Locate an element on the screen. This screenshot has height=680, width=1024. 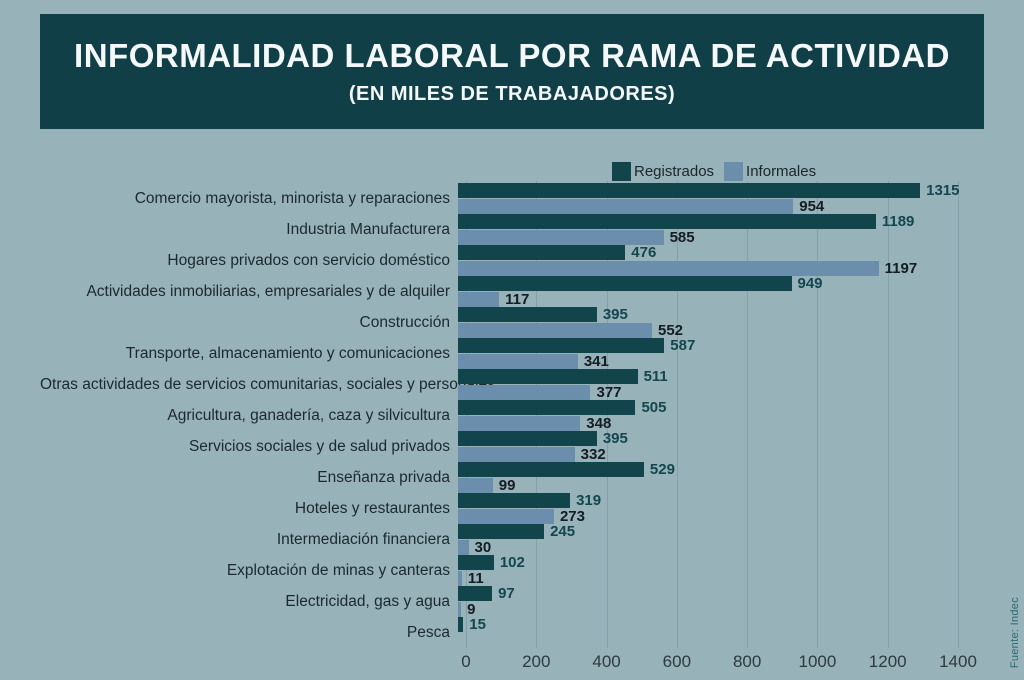
value-label-informales: 348 is located at coordinates (599, 423).